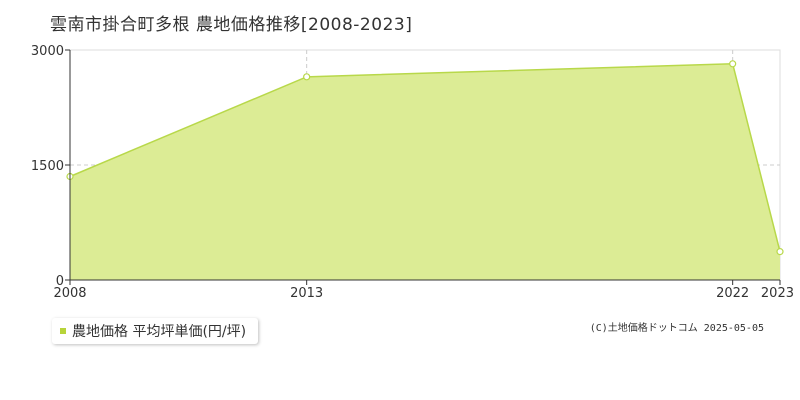 Image resolution: width=800 pixels, height=400 pixels. What do you see at coordinates (63, 331) in the screenshot?
I see `legend-marker` at bounding box center [63, 331].